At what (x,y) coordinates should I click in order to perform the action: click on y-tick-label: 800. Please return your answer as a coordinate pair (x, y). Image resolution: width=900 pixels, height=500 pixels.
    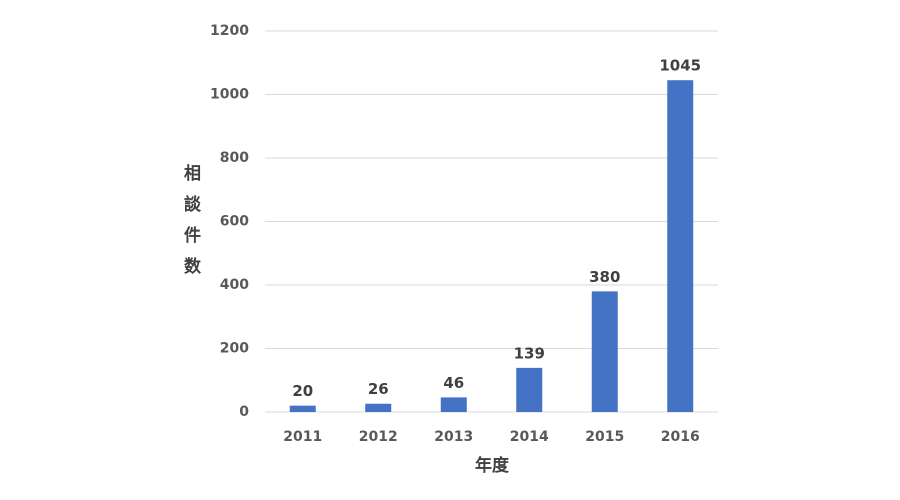
    Looking at the image, I should click on (234, 158).